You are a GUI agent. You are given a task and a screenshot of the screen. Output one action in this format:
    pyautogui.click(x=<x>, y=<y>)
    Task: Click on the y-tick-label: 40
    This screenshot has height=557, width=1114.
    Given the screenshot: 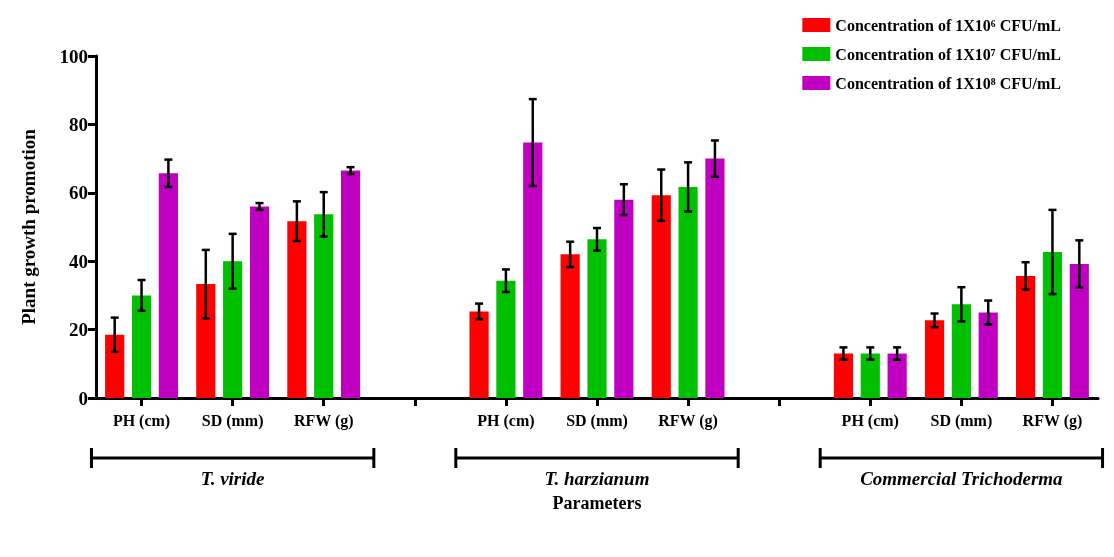 What is the action you would take?
    pyautogui.click(x=78, y=261)
    